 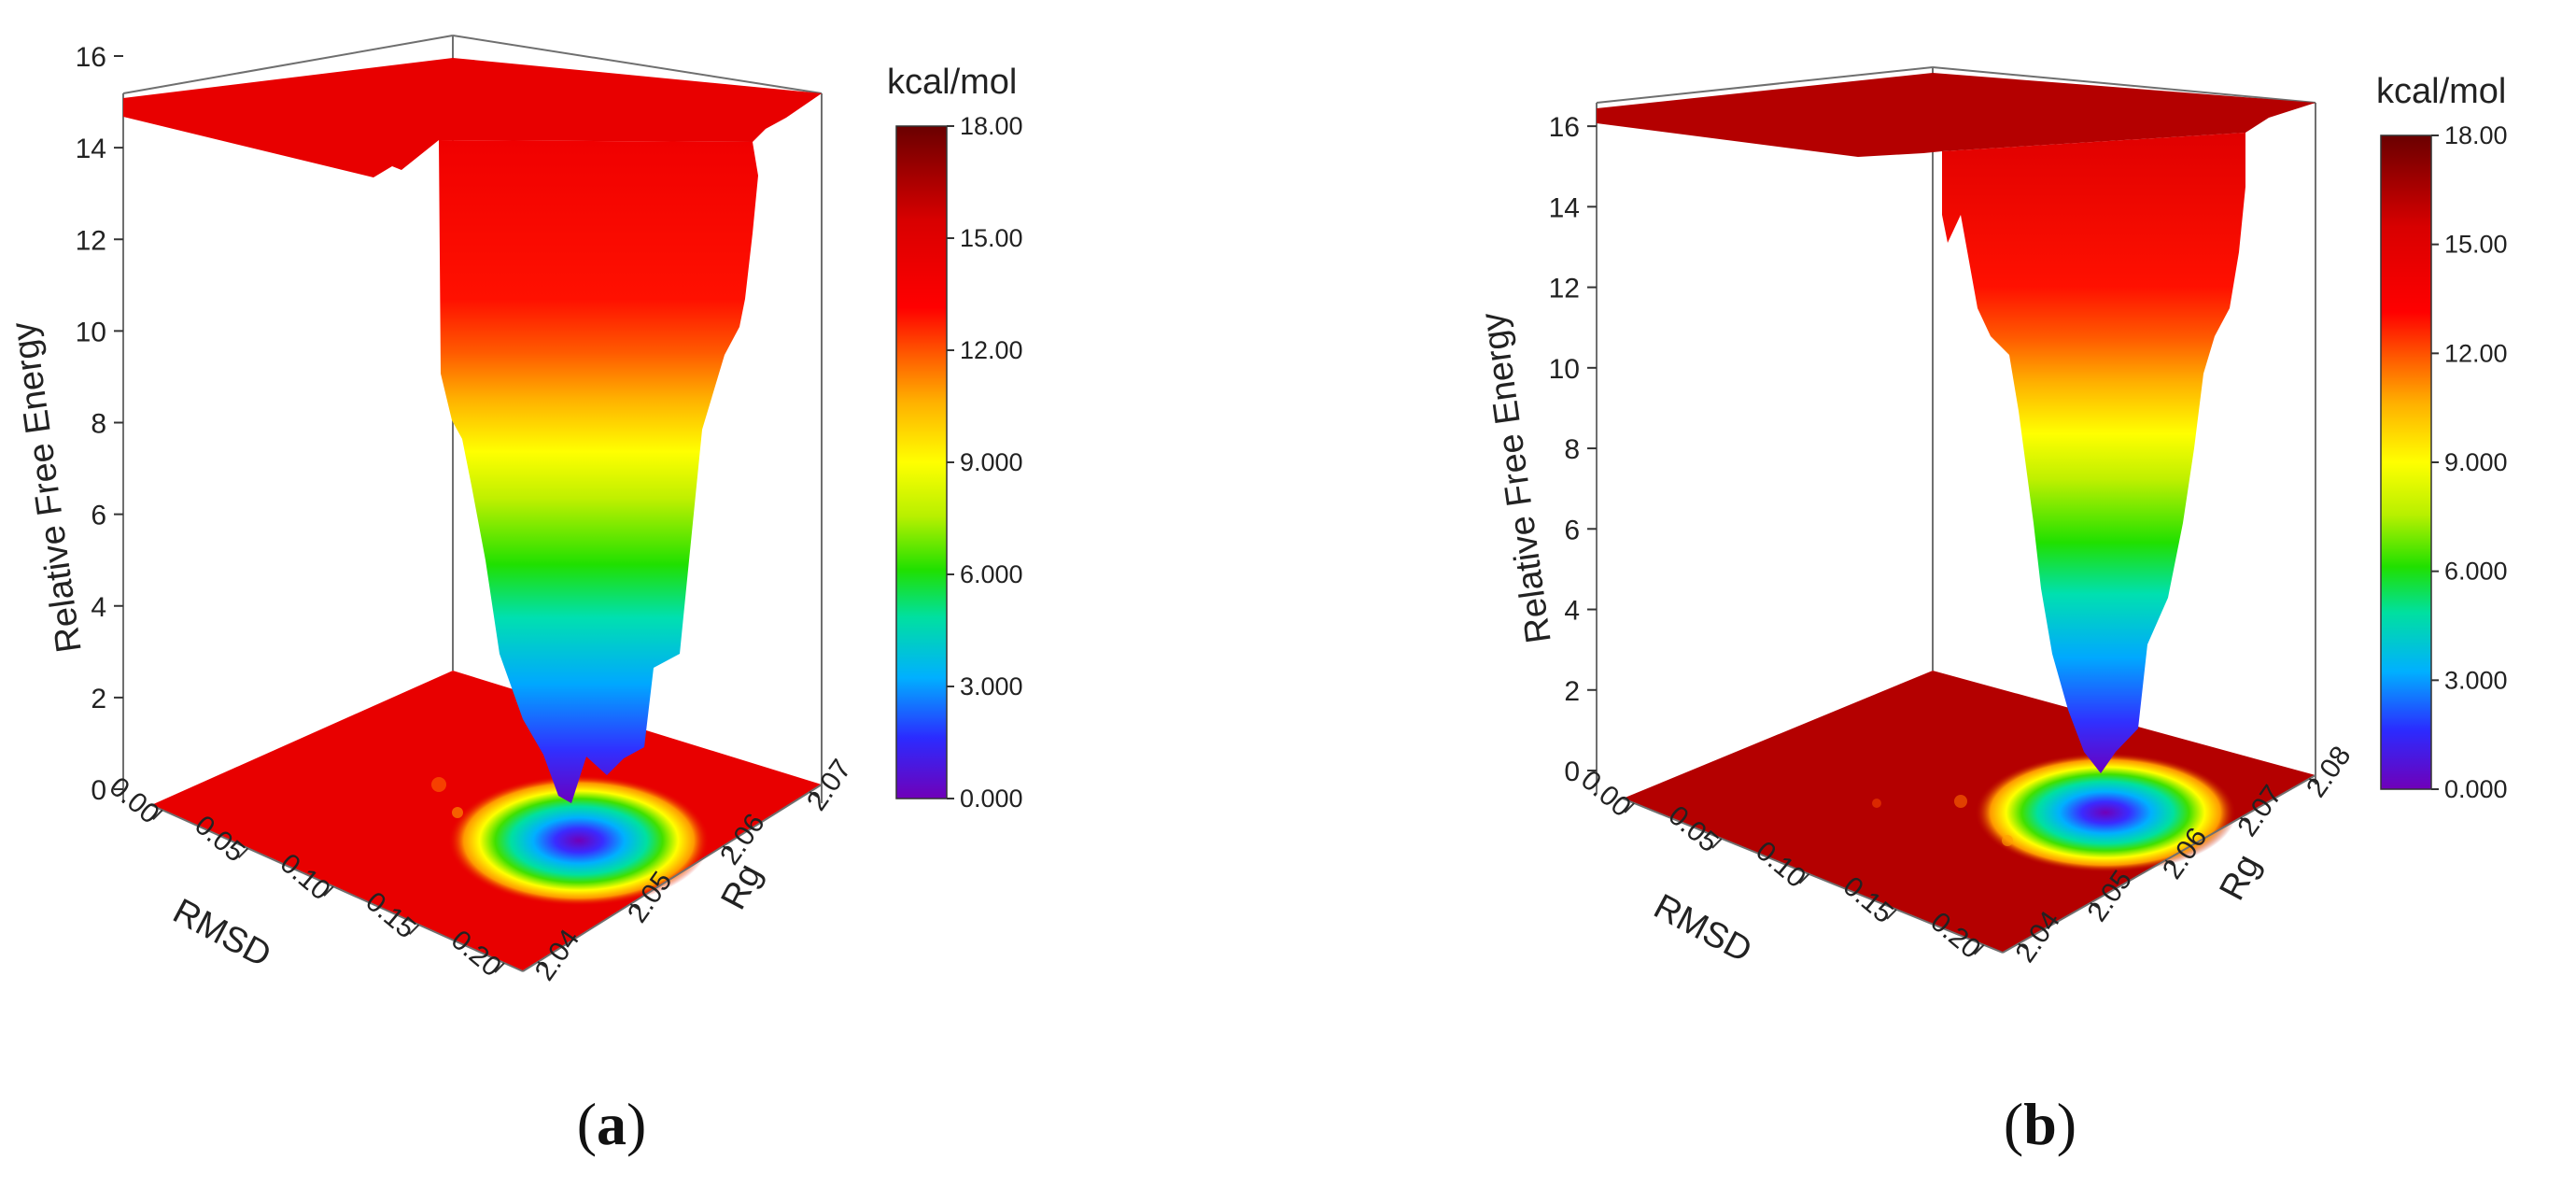 I want to click on panel-b-floor-minimum, so click(x=2105, y=812).